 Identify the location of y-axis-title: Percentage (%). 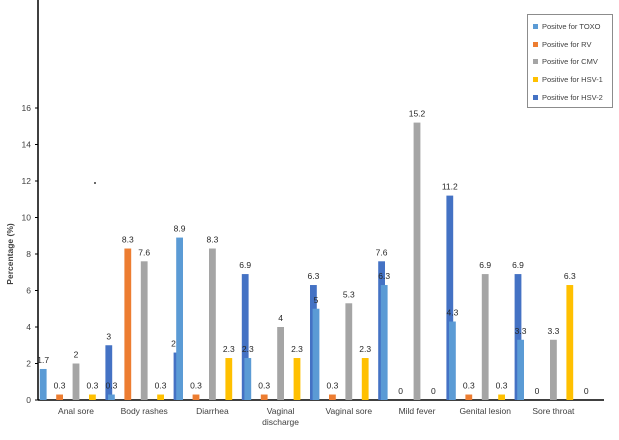
(10, 254).